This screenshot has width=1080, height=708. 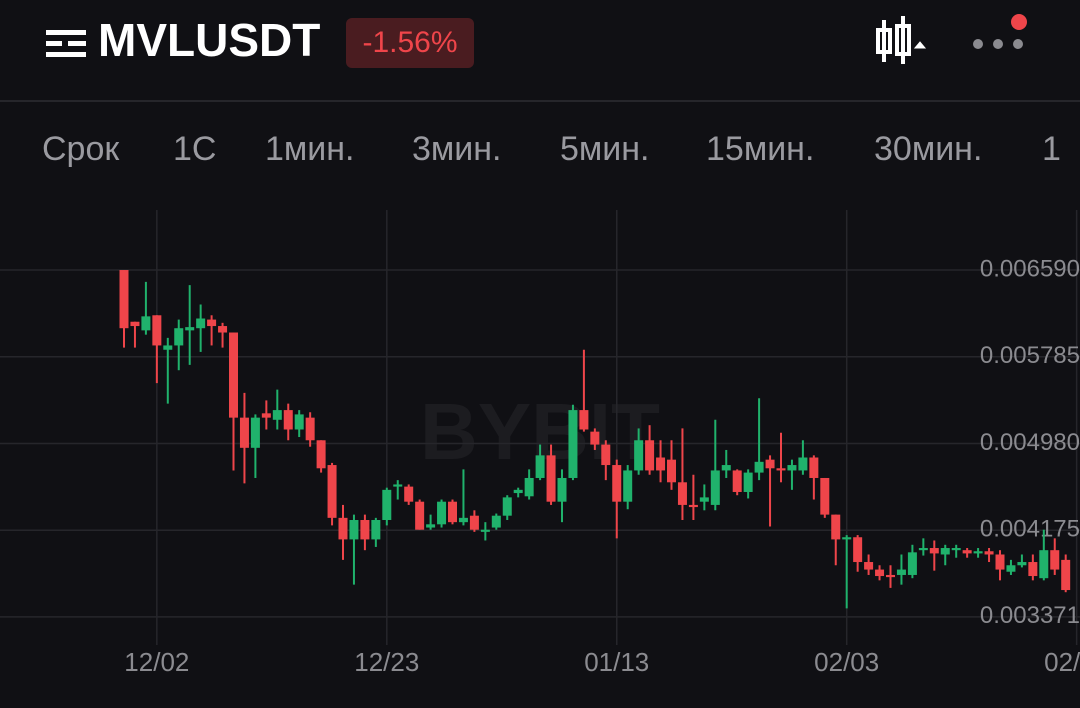 I want to click on y-tick-label: 0.003371, so click(x=1030, y=615).